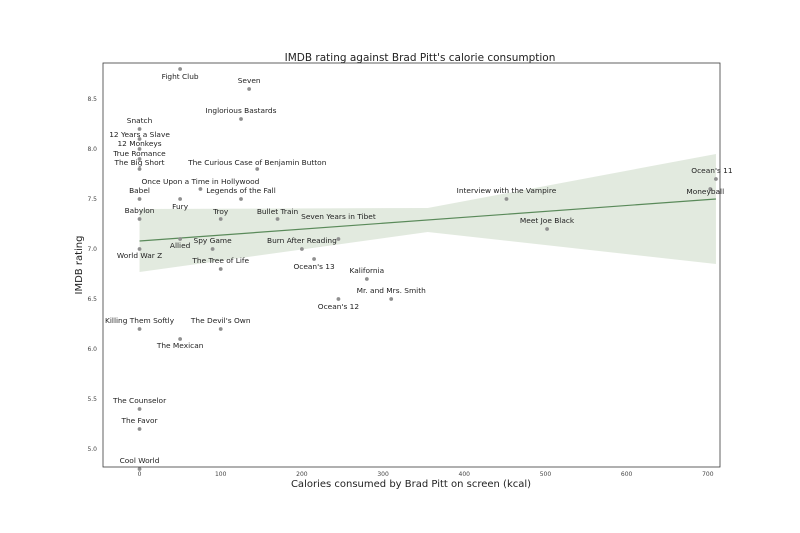 This screenshot has width=800, height=533. What do you see at coordinates (465, 474) in the screenshot?
I see `x-tick-label: 400` at bounding box center [465, 474].